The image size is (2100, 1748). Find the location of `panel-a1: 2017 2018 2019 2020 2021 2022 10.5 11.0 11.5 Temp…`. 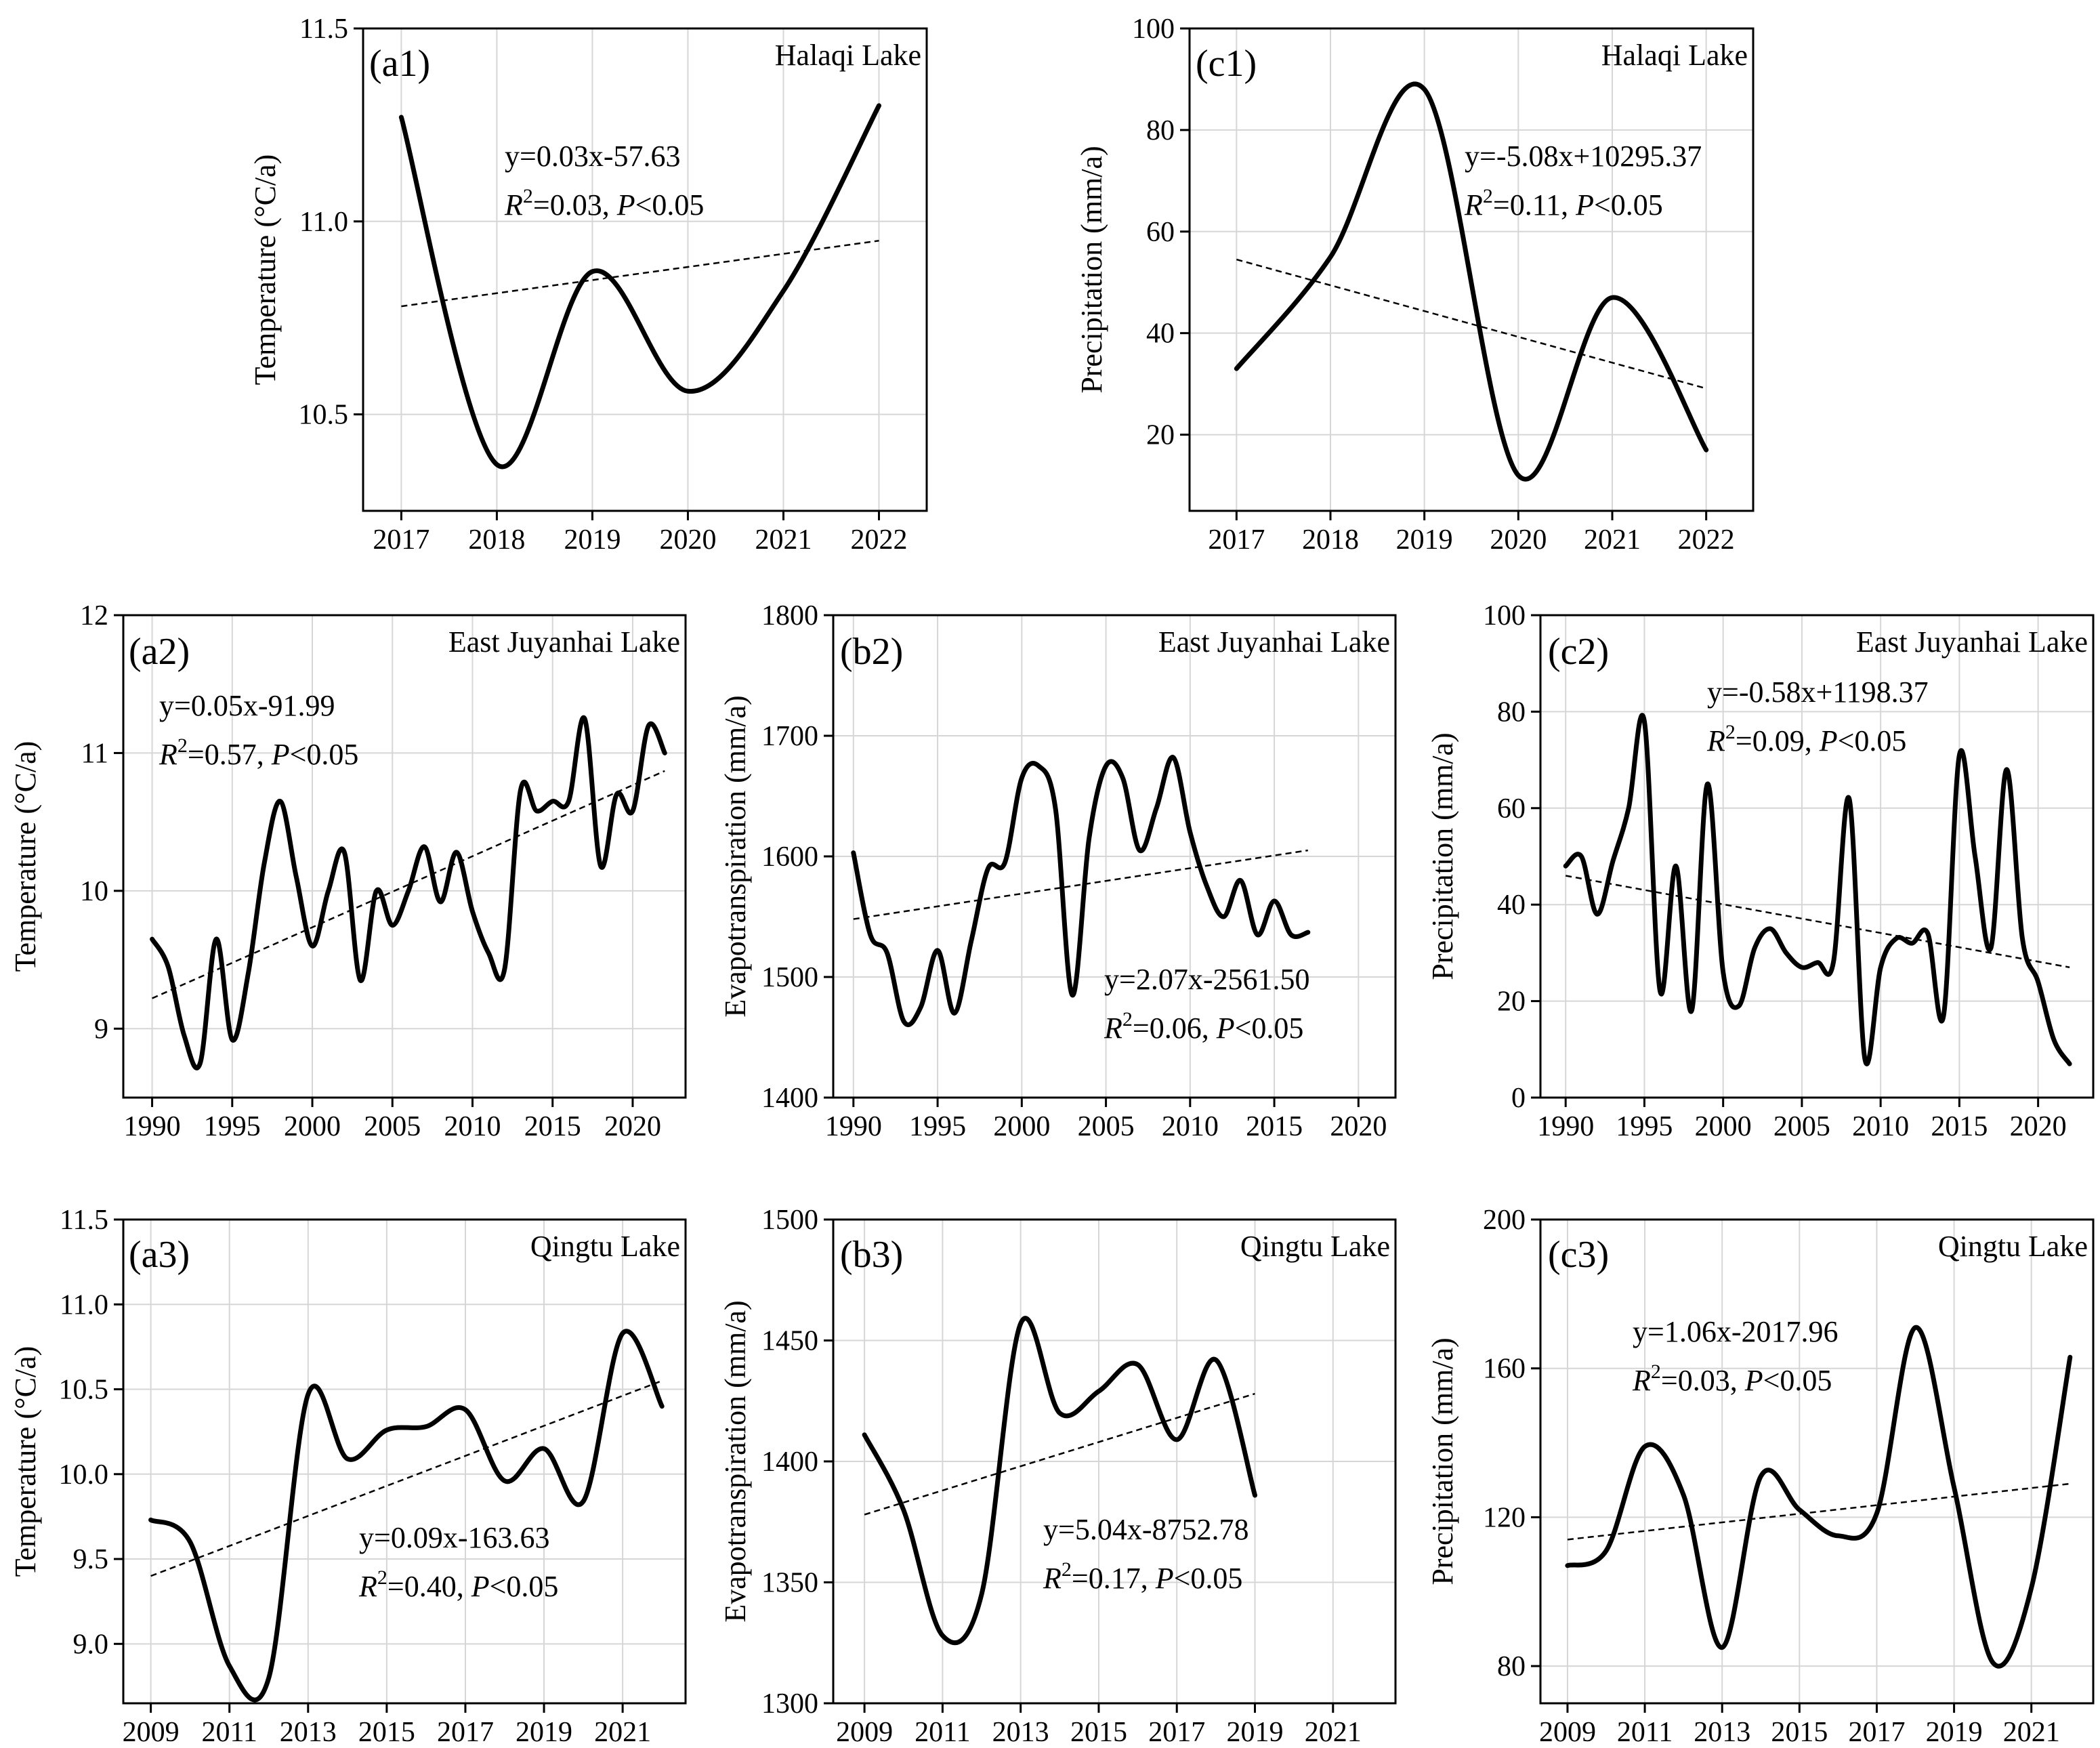

panel-a1: 2017 2018 2019 2020 2021 2022 10.5 11.0 11.5 Temp… is located at coordinates (588, 285).